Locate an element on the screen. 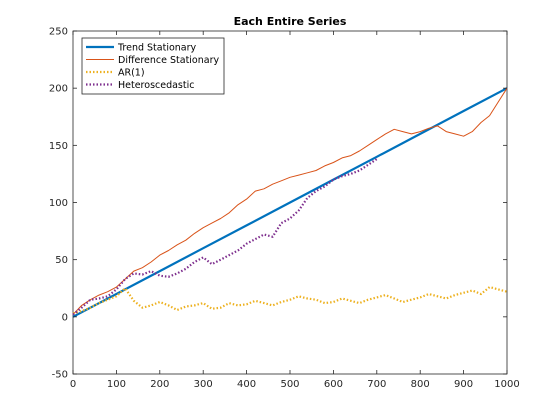 The height and width of the screenshot is (420, 560). y-tick-label-2: 50 is located at coordinates (61, 260).